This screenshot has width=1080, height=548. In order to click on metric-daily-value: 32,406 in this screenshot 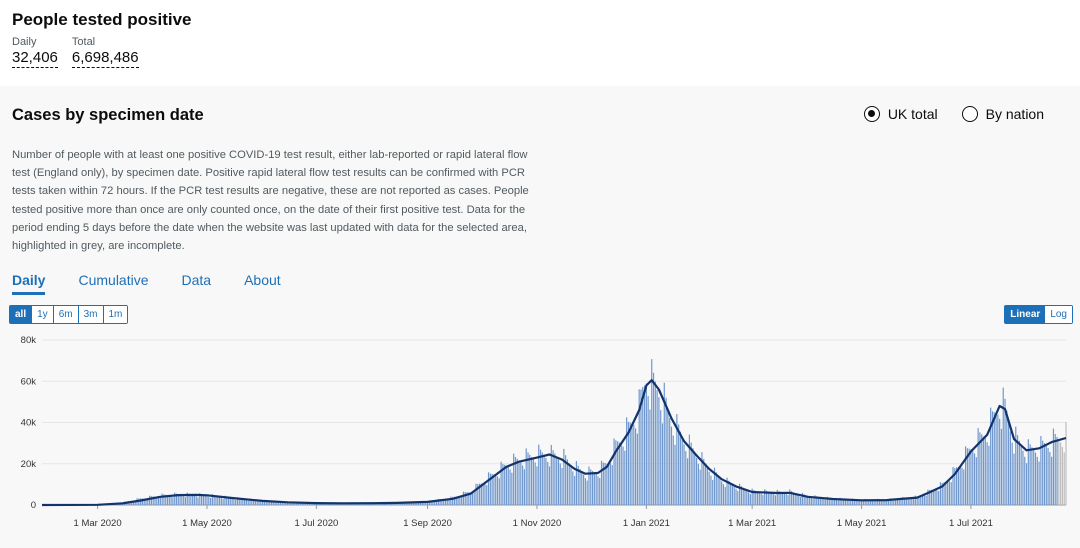, I will do `click(35, 58)`.